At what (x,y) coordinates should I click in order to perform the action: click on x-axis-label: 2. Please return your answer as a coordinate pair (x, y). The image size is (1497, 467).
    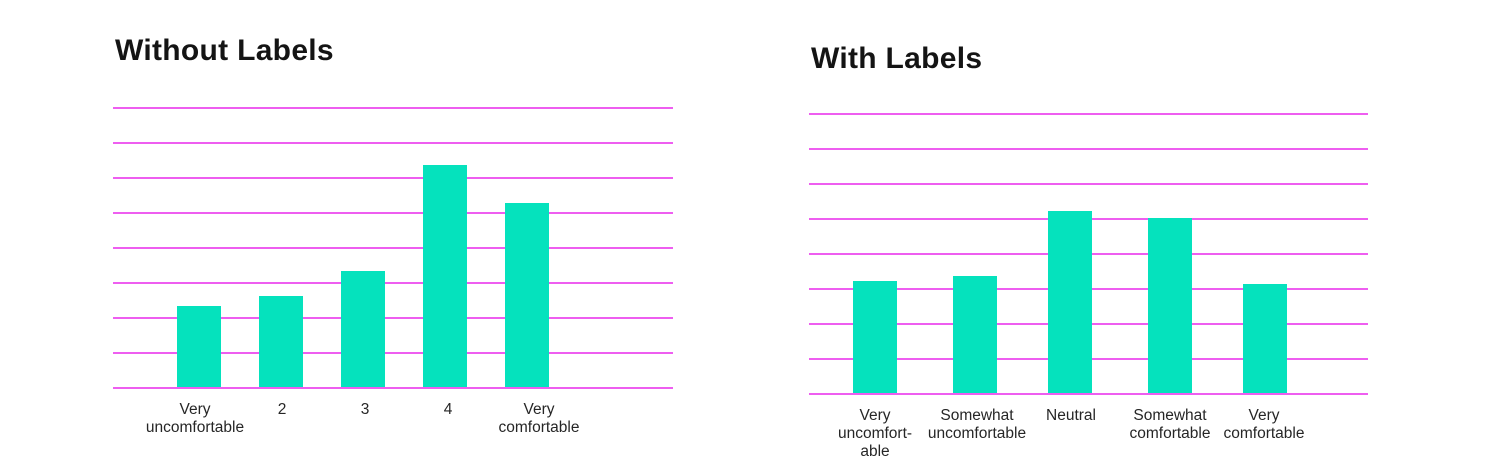
    Looking at the image, I should click on (282, 409).